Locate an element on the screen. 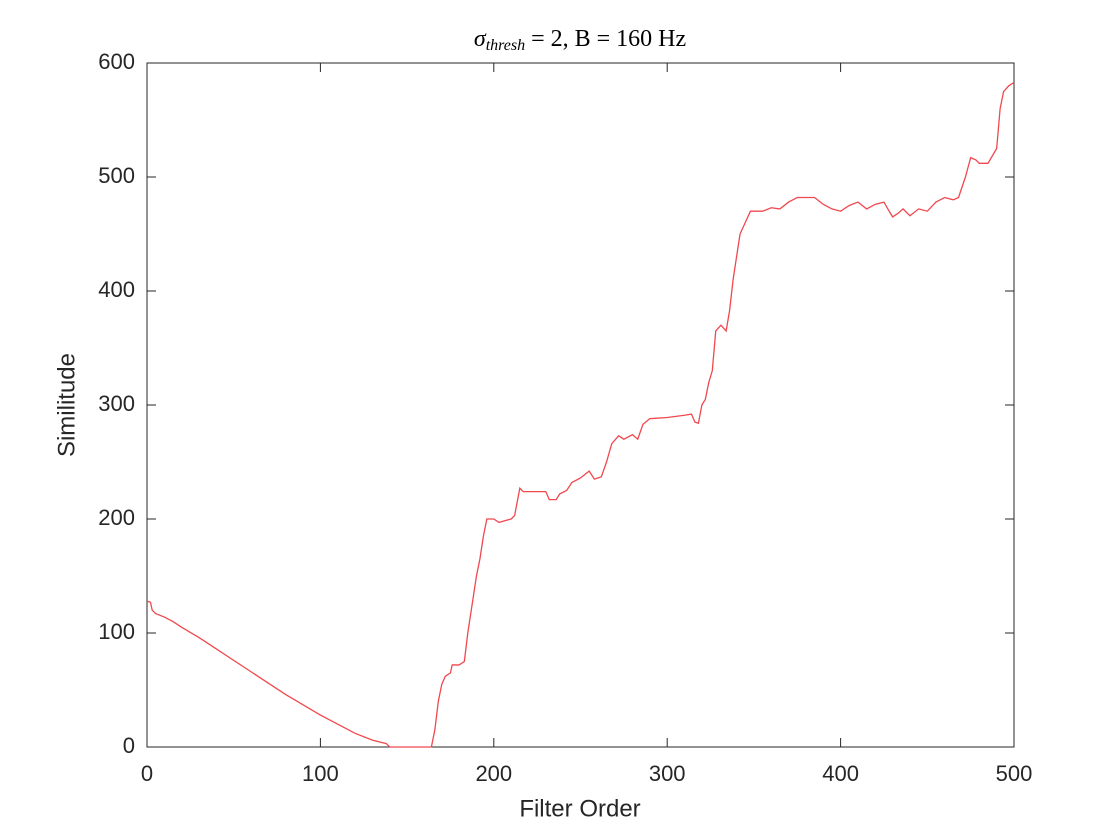 The height and width of the screenshot is (840, 1120). y-tick-label: 400 is located at coordinates (116, 289).